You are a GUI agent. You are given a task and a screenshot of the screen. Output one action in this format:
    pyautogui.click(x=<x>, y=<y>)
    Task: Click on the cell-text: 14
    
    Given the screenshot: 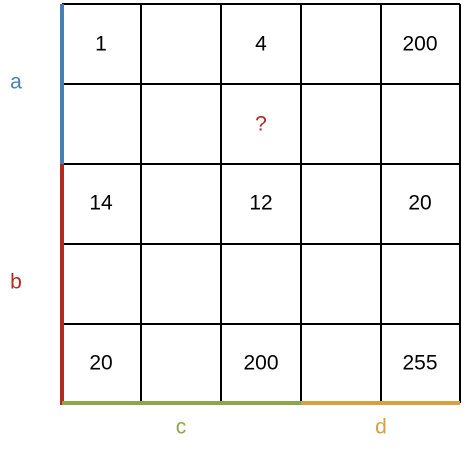 What is the action you would take?
    pyautogui.click(x=101, y=203)
    